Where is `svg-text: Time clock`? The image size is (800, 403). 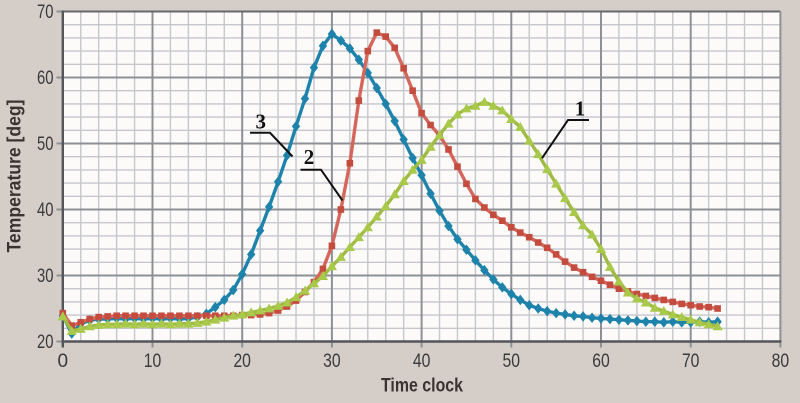 svg-text: Time clock is located at coordinates (422, 386).